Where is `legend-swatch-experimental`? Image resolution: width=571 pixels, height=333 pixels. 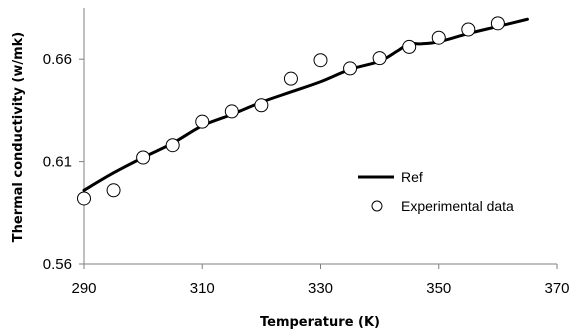
legend-swatch-experimental is located at coordinates (377, 206).